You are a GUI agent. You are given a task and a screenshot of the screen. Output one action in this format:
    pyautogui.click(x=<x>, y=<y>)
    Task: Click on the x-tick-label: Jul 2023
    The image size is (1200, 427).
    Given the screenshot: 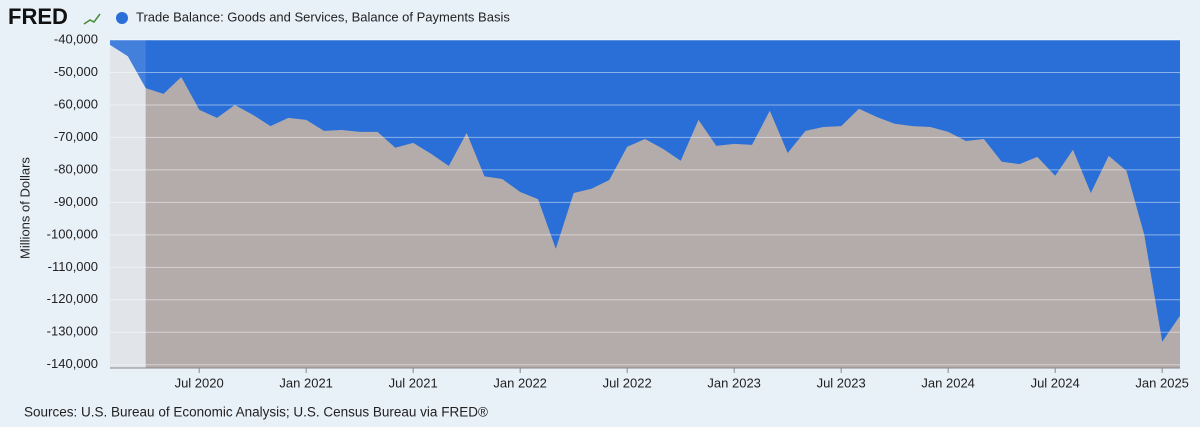 What is the action you would take?
    pyautogui.click(x=841, y=382)
    